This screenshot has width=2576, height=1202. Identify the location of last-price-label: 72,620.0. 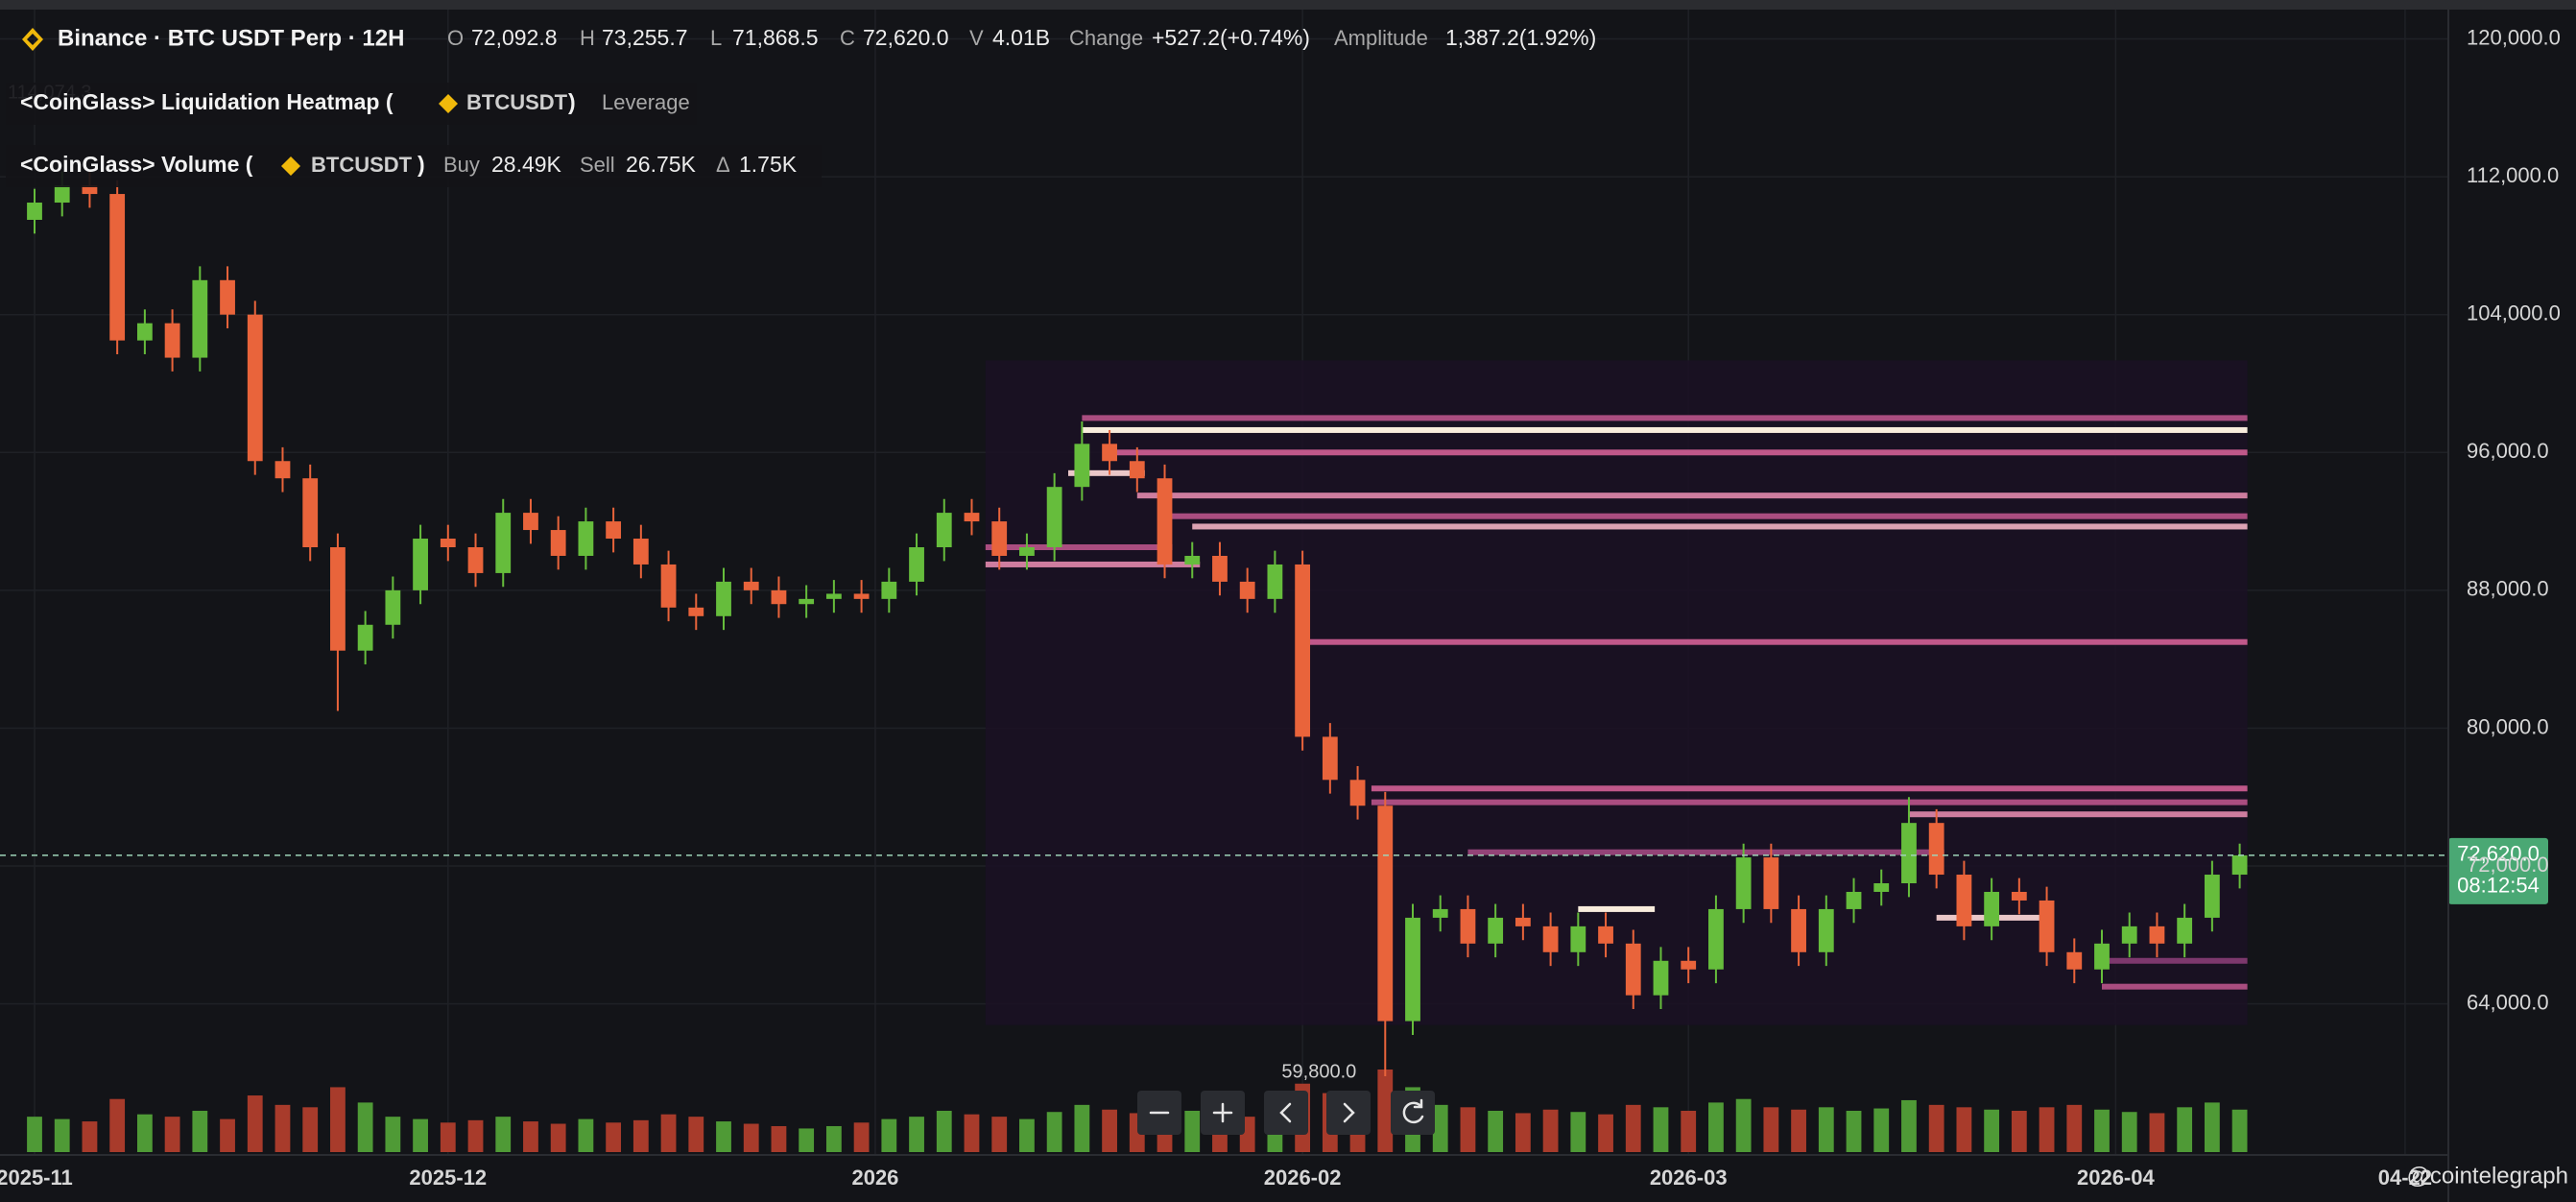
(2498, 854).